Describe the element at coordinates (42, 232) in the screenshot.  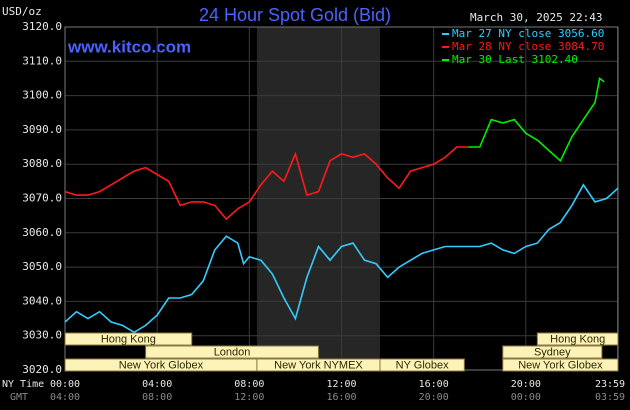
I see `y-tick-label: 3060.0` at that location.